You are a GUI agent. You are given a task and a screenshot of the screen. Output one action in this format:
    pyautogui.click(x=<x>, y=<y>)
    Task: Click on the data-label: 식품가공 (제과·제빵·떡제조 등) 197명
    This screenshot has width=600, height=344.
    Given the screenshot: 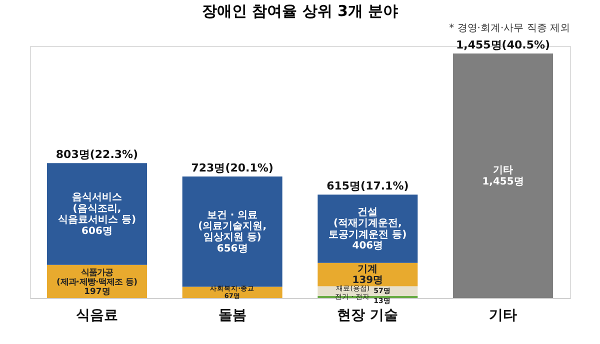 What is the action you would take?
    pyautogui.click(x=97, y=281)
    